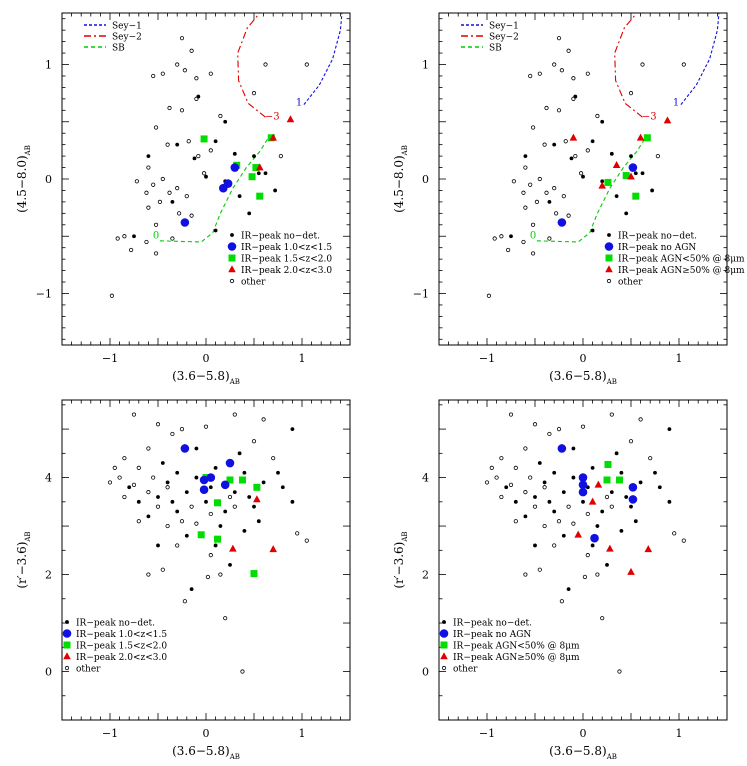  What do you see at coordinates (444, 633) in the screenshot?
I see `legend-marker-circle` at bounding box center [444, 633].